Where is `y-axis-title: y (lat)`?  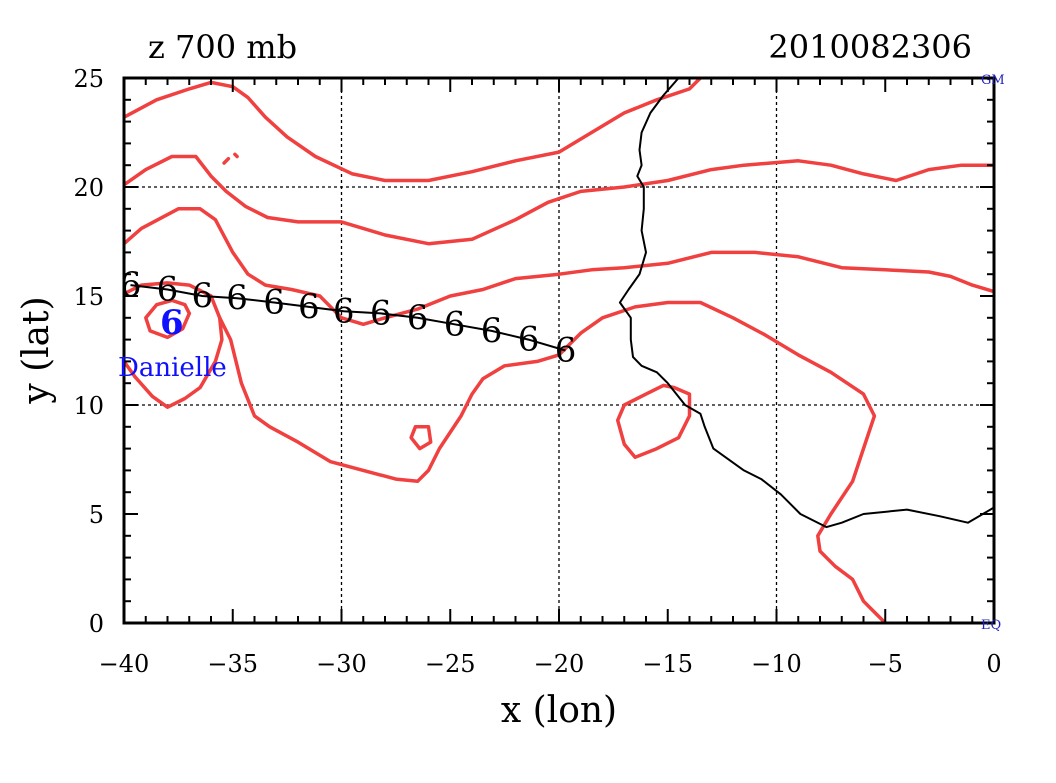 y-axis-title: y (lat) is located at coordinates (36, 350).